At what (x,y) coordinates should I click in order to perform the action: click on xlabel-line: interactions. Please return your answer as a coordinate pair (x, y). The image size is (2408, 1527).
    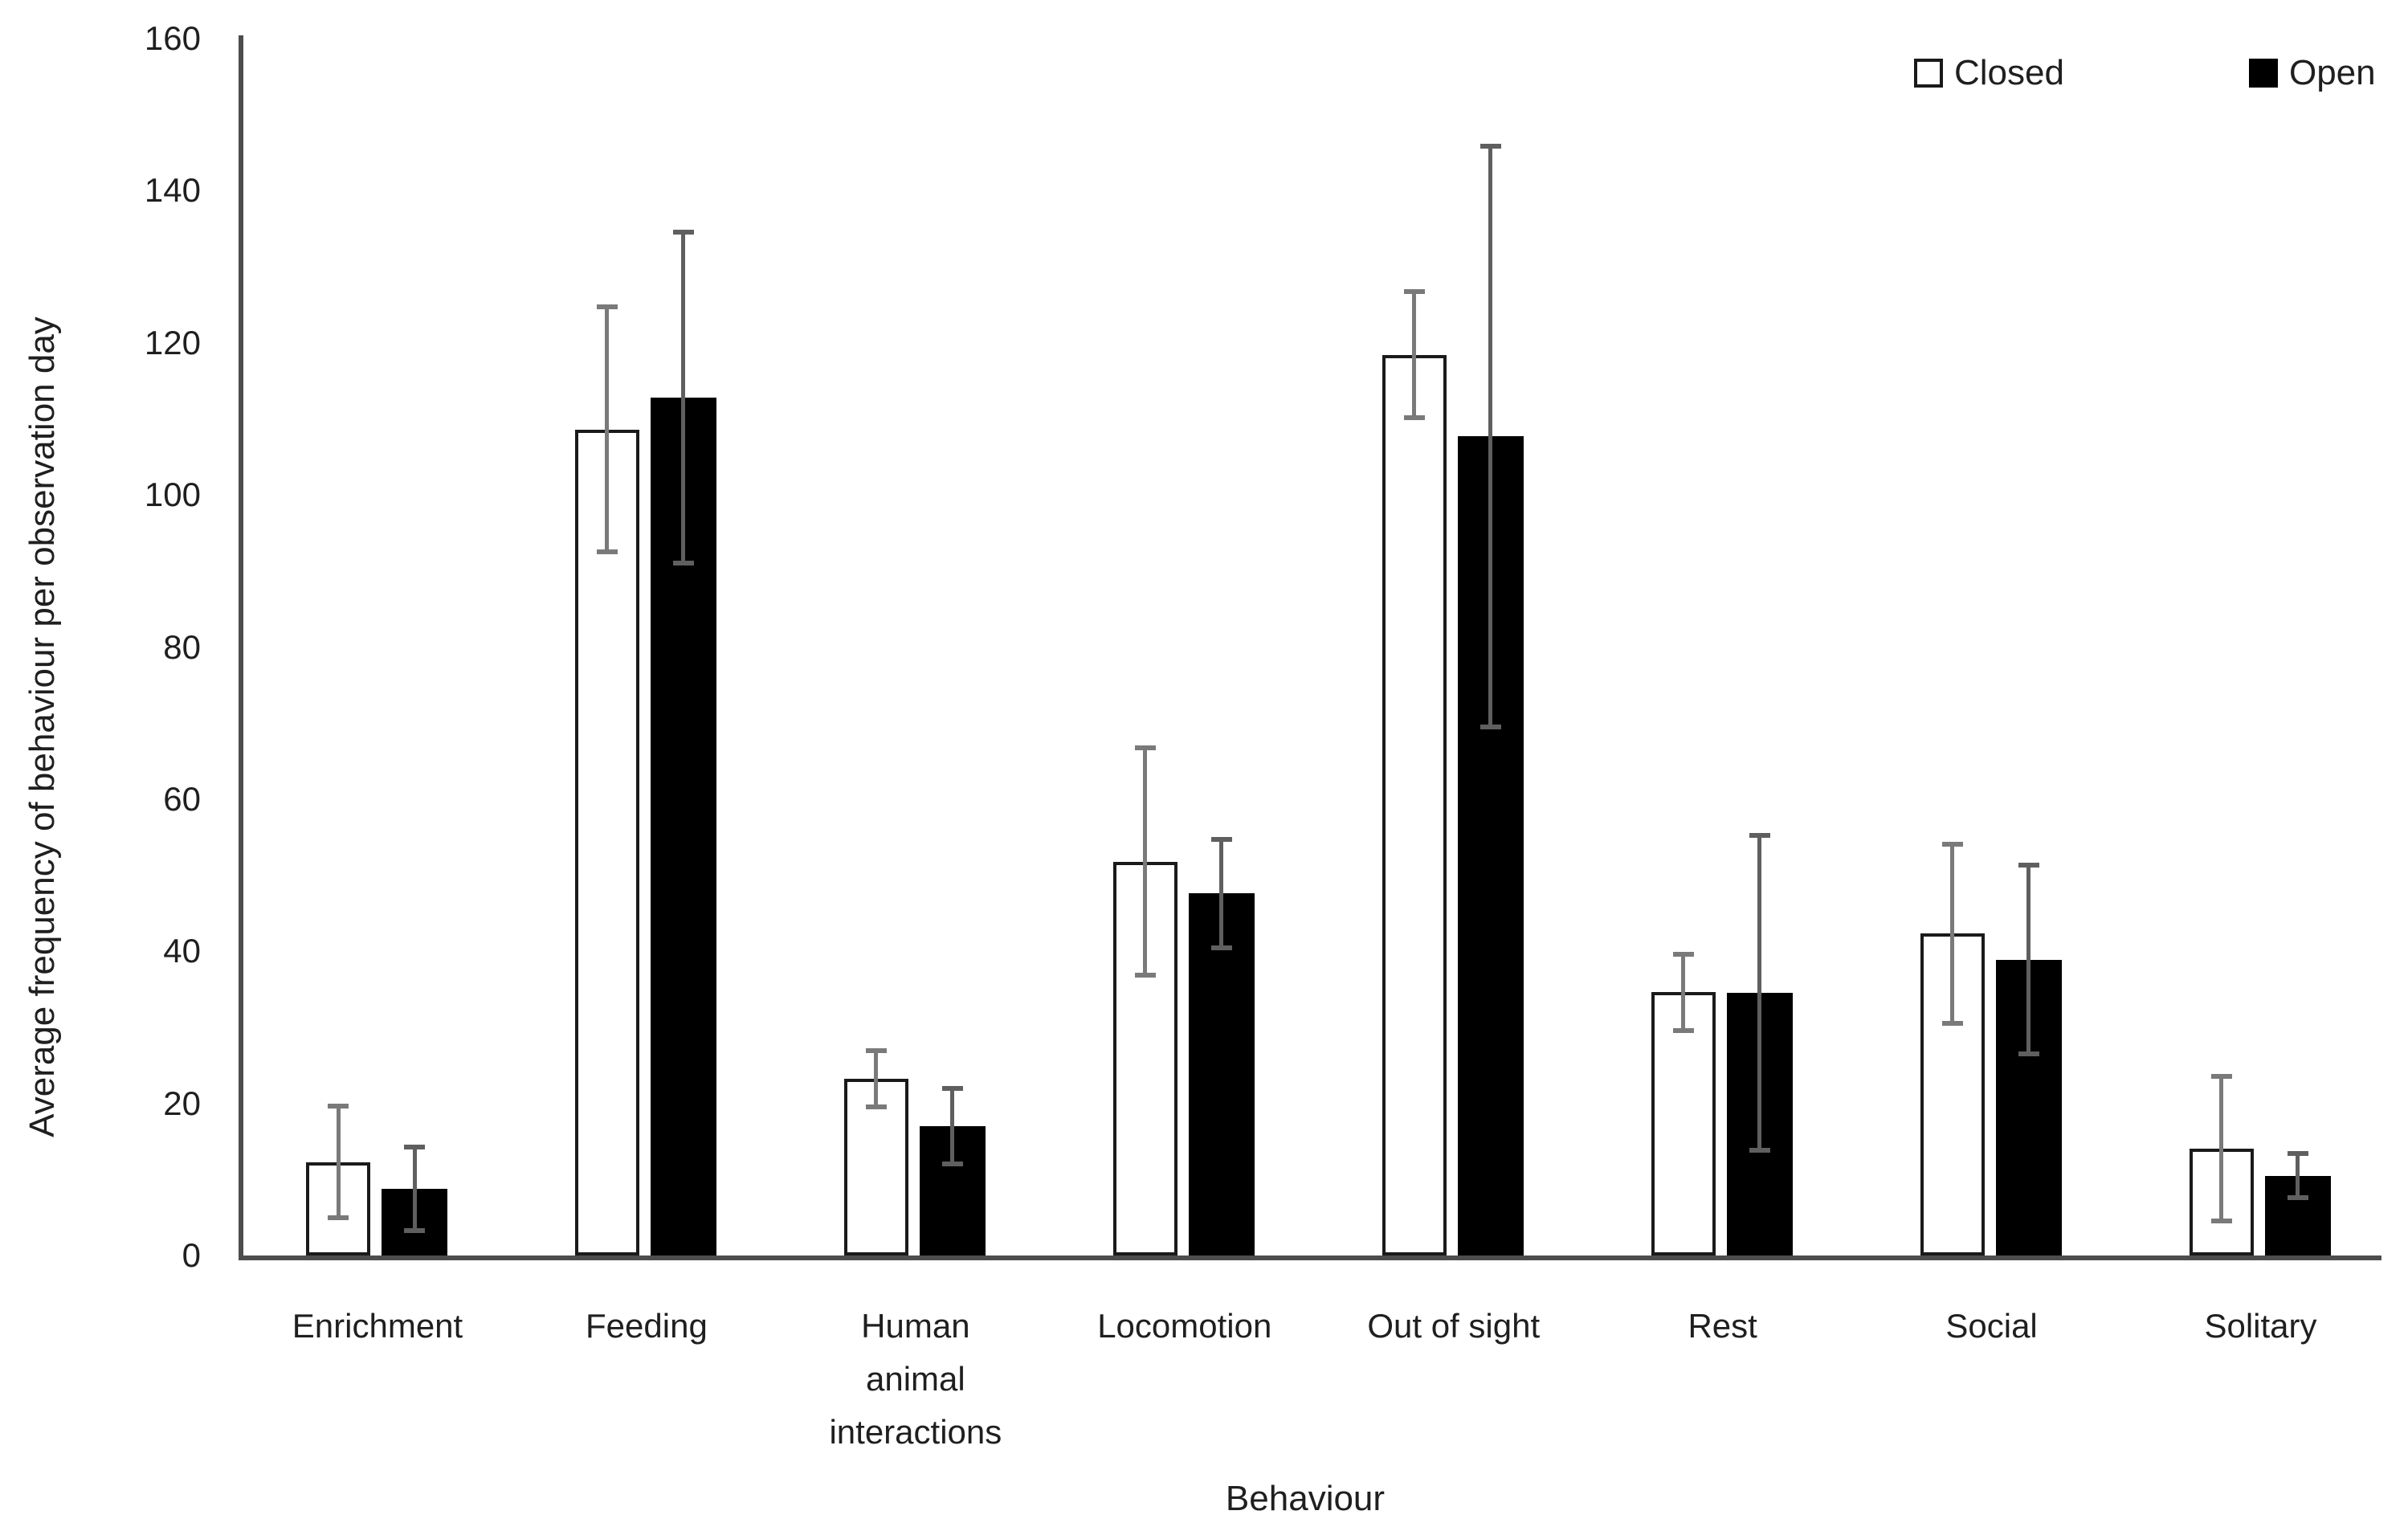
    Looking at the image, I should click on (916, 1432).